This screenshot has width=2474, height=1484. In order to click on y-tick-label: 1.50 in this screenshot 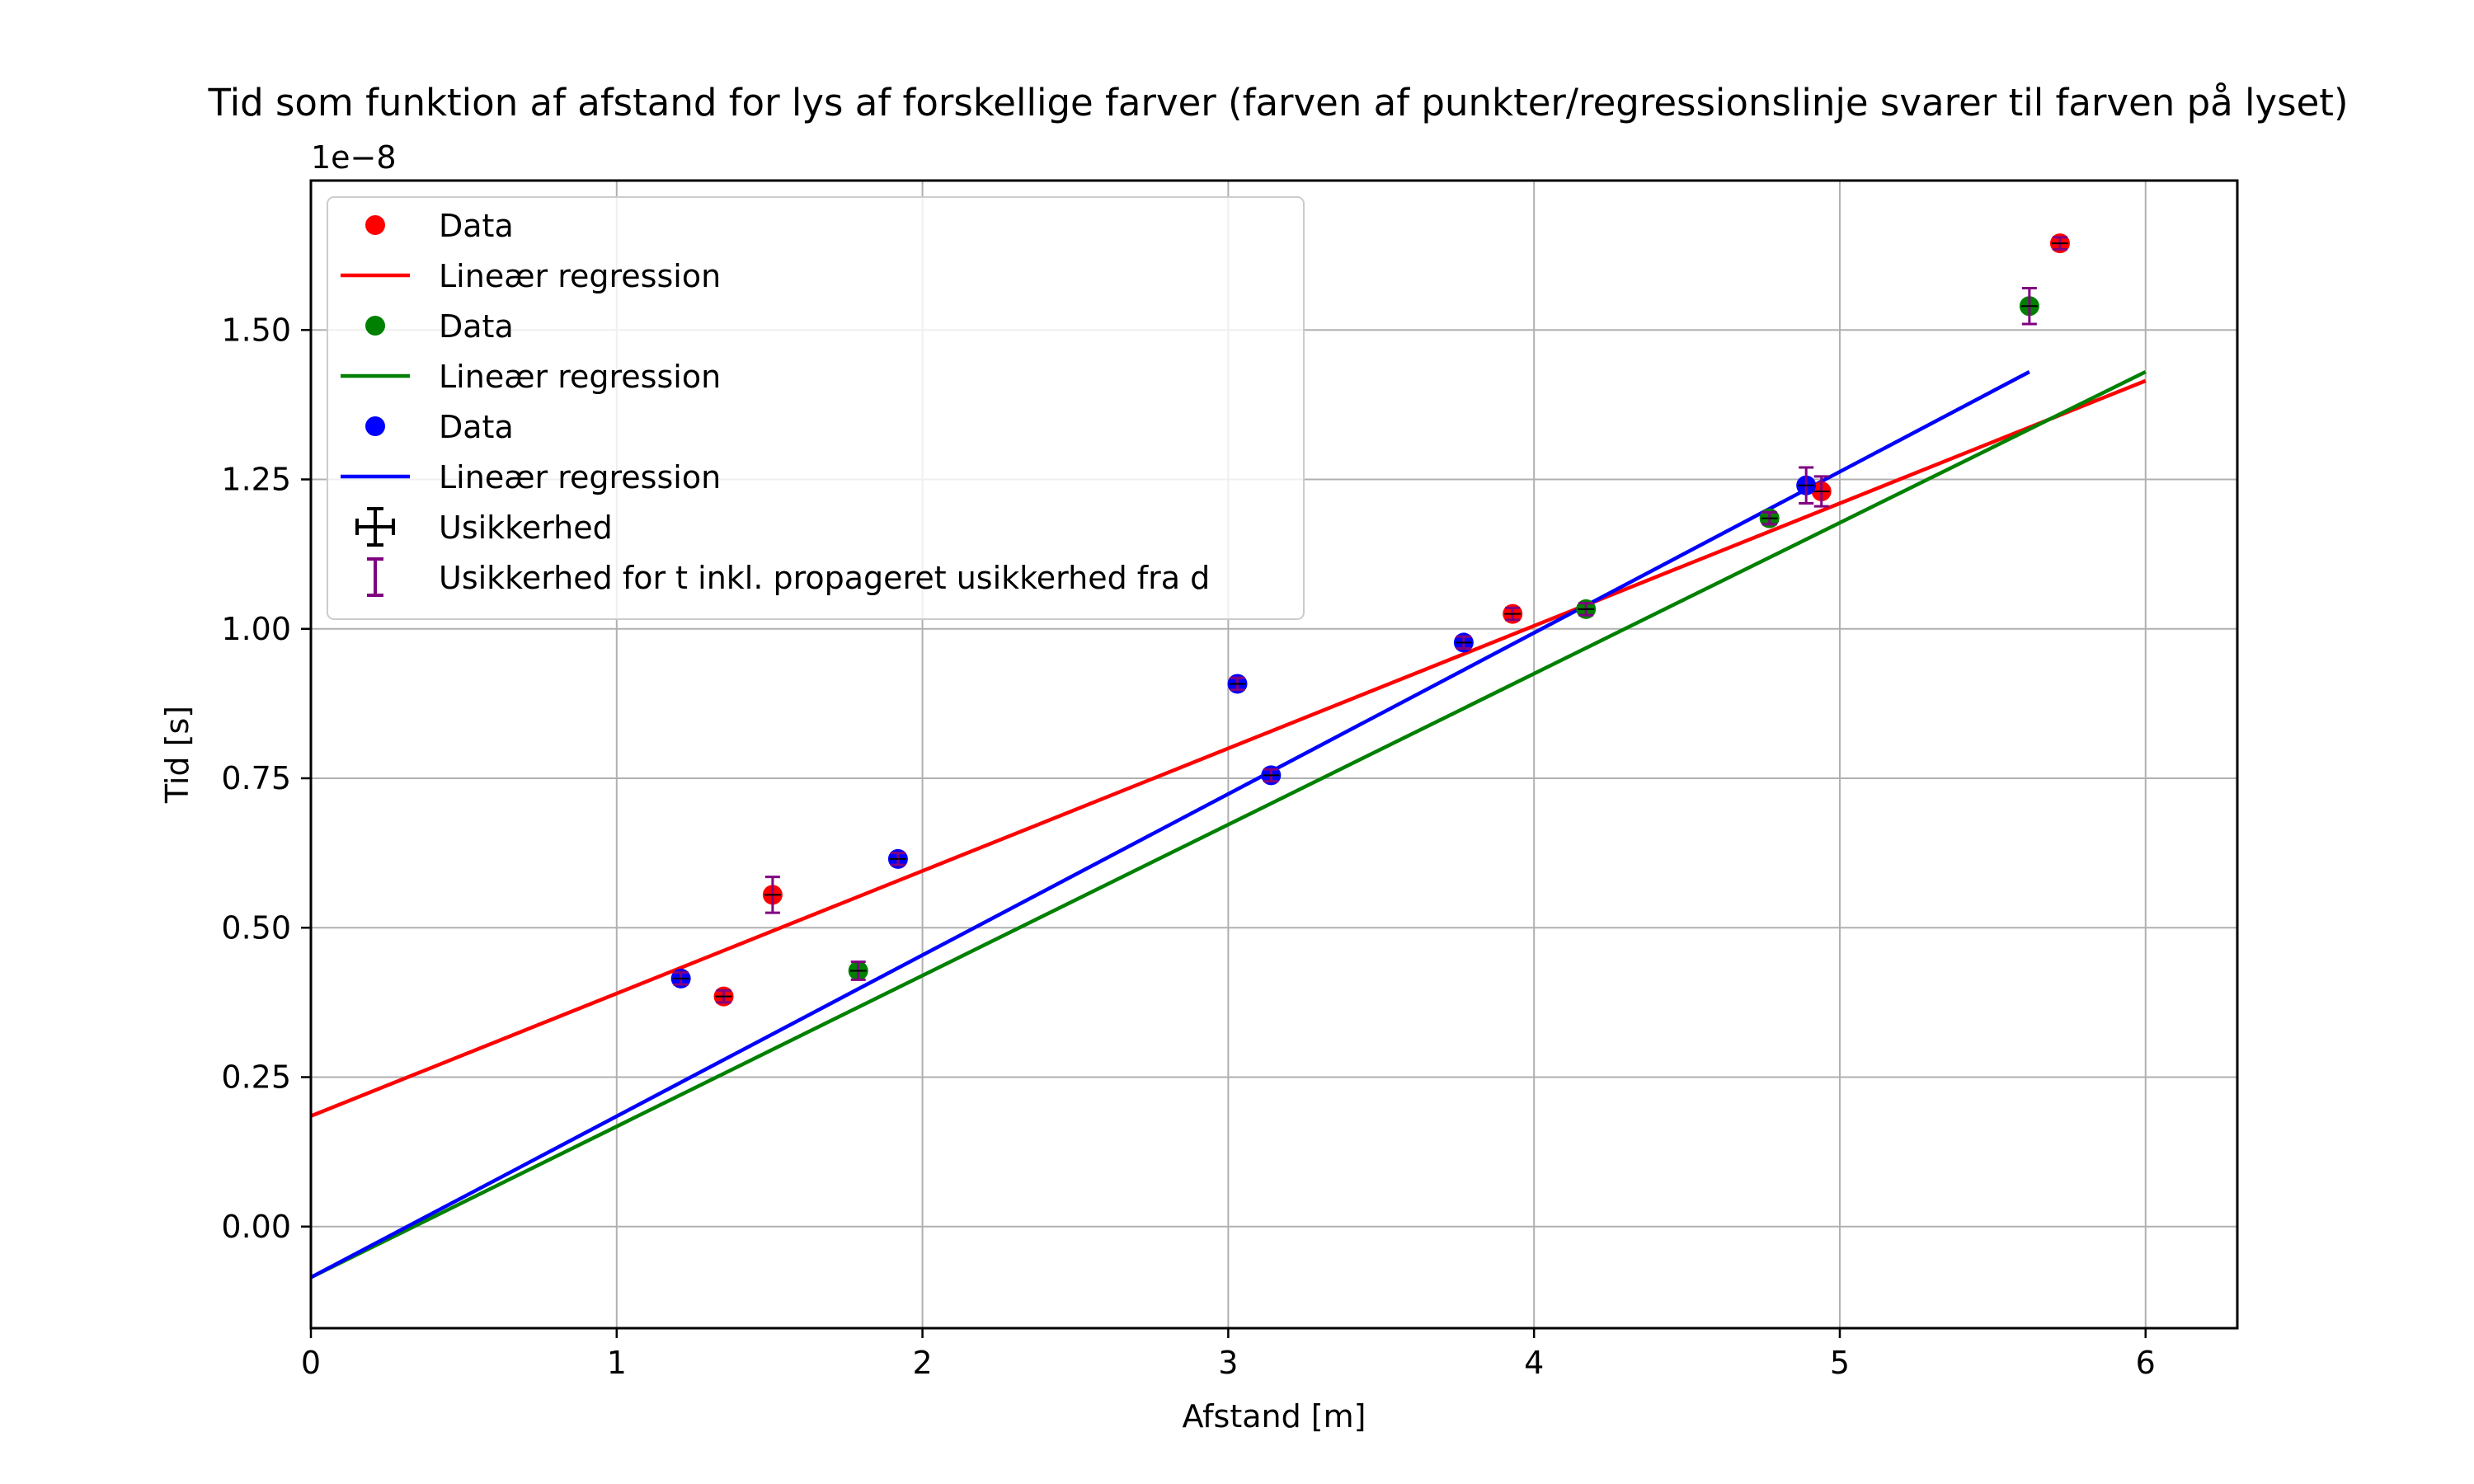, I will do `click(256, 330)`.